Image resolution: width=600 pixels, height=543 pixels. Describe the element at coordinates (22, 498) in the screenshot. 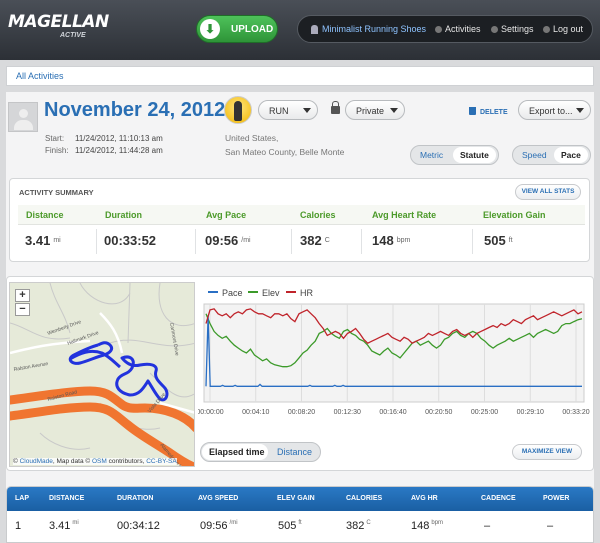

I see `column-header: LAP` at that location.